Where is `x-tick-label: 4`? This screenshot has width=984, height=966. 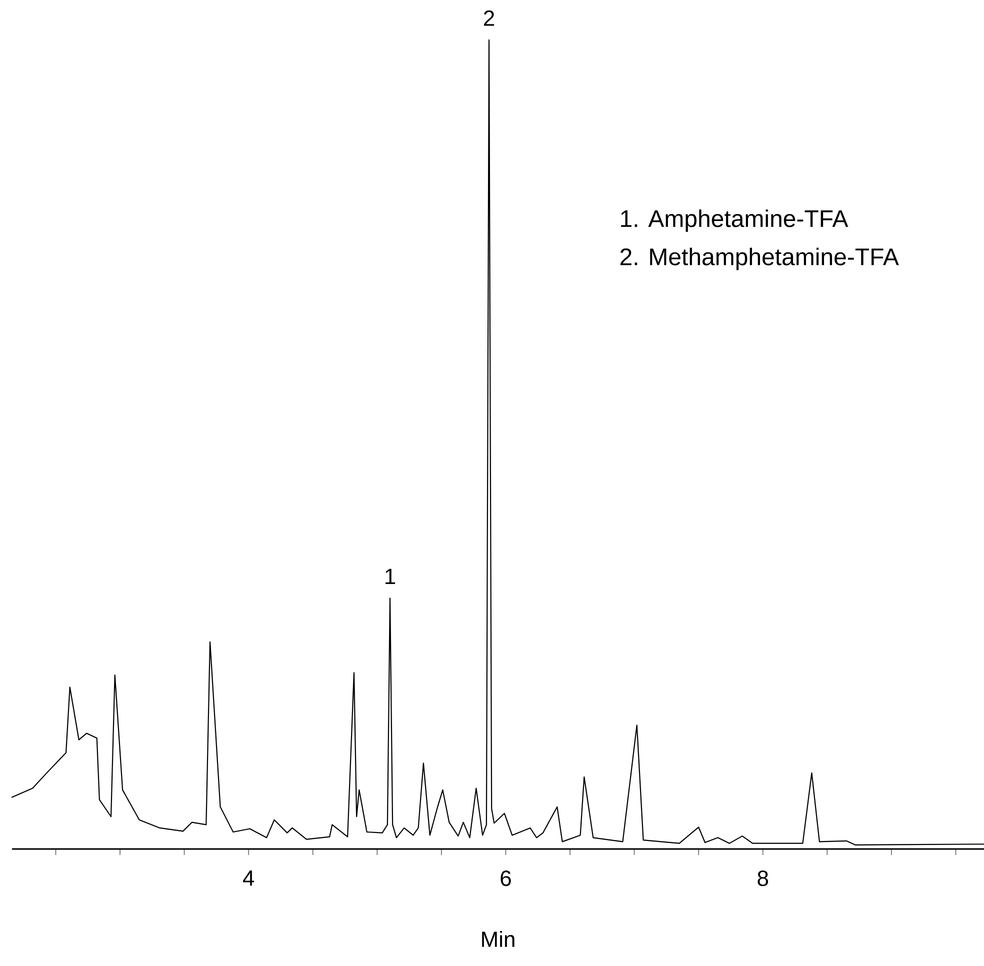
x-tick-label: 4 is located at coordinates (248, 878).